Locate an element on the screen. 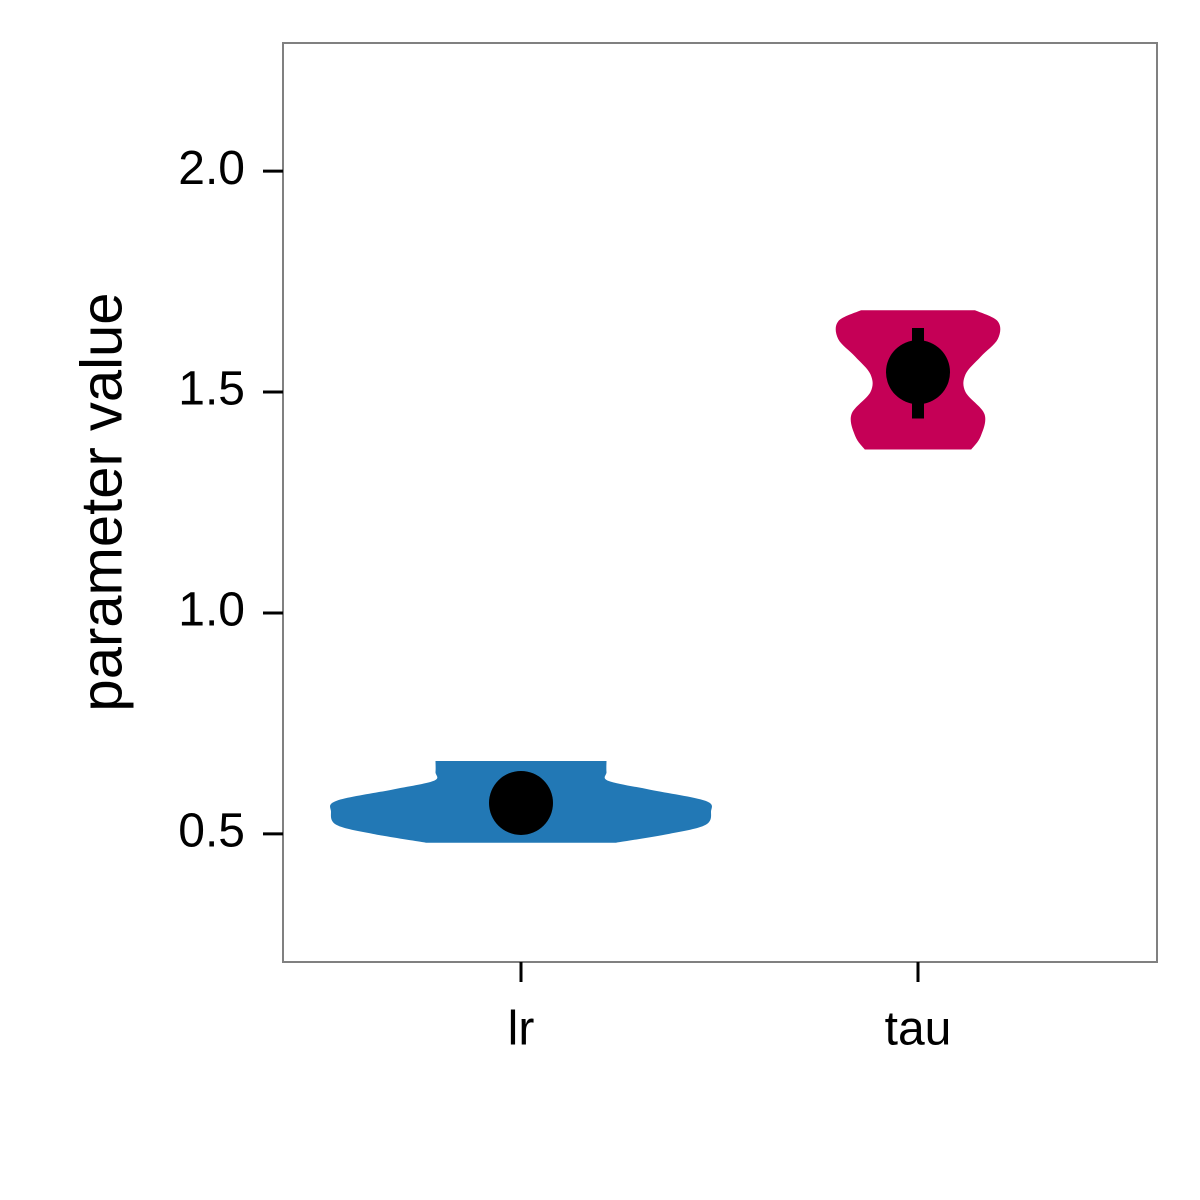  x-tick-label: tau is located at coordinates (918, 1029).